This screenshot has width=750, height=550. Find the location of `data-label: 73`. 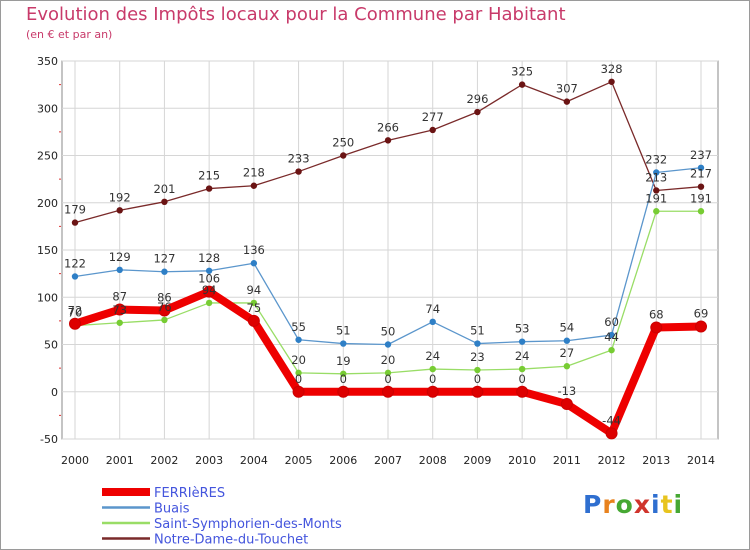

data-label: 73 is located at coordinates (119, 310).